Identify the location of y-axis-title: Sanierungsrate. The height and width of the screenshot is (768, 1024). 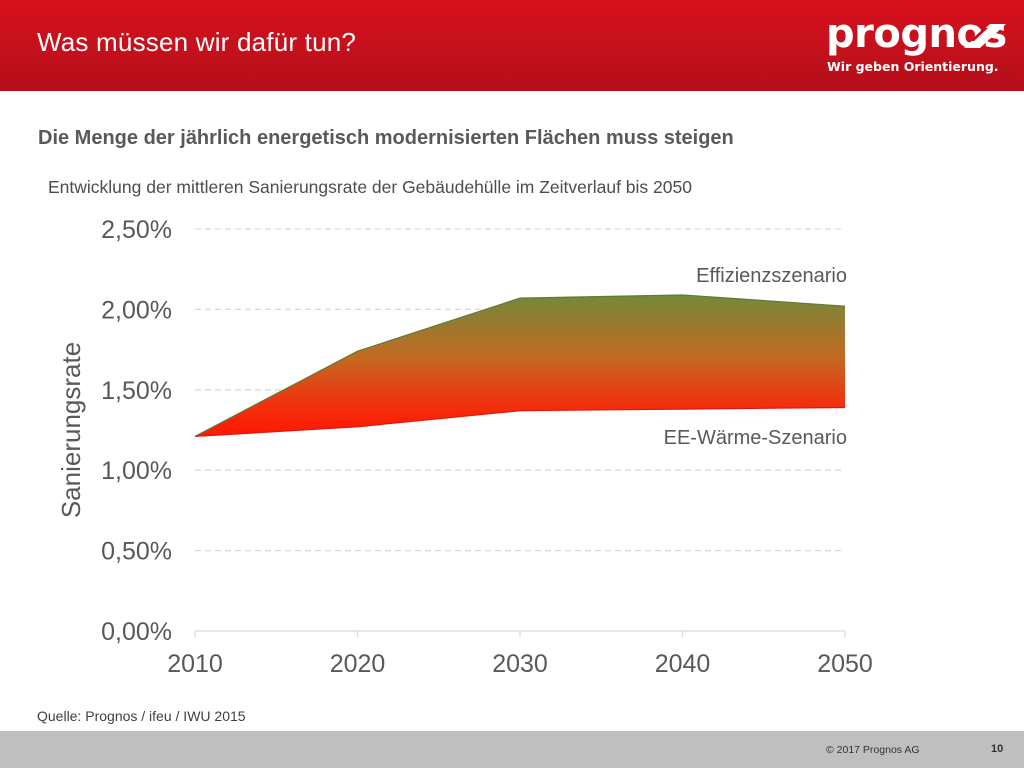
(71, 430).